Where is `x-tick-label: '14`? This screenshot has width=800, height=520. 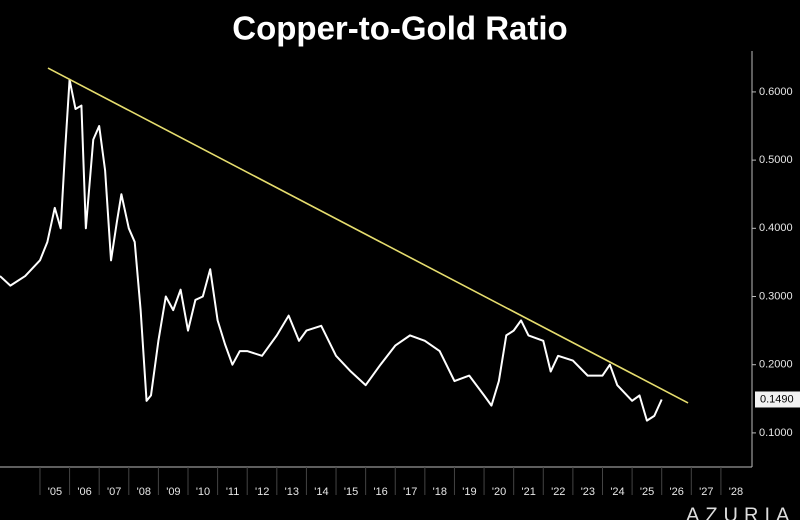 x-tick-label: '14 is located at coordinates (321, 492).